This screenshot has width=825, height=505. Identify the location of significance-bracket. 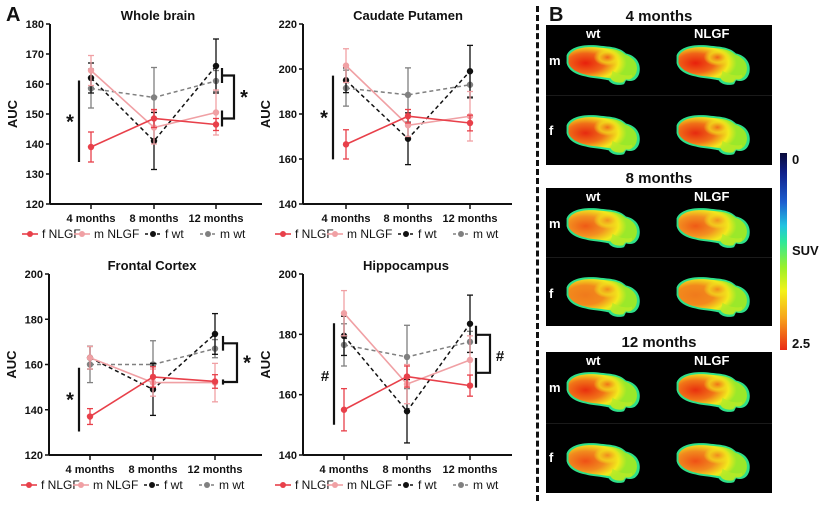
(229, 97).